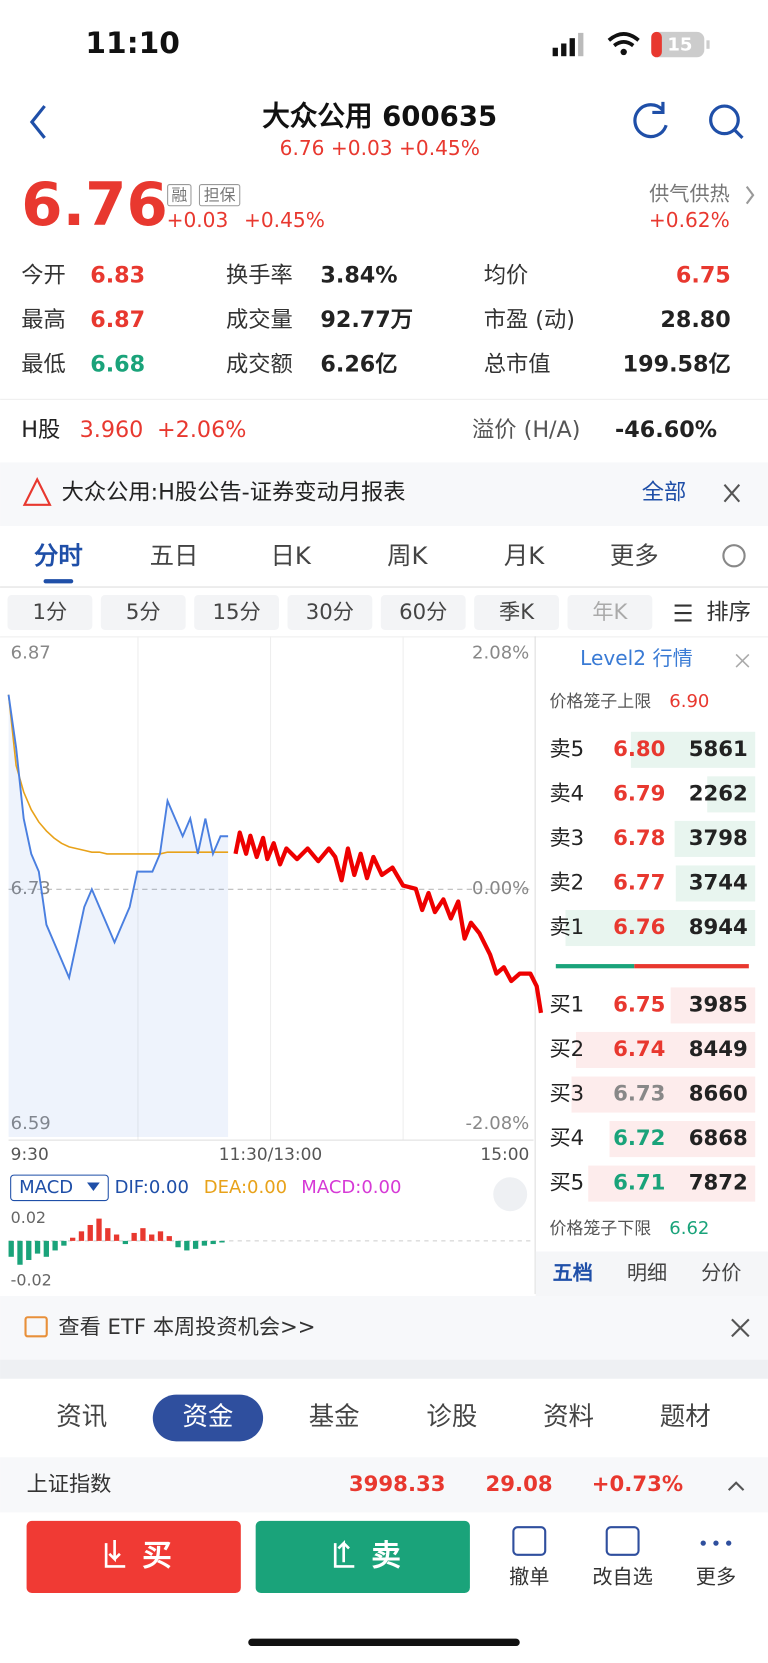 This screenshot has width=768, height=1663. What do you see at coordinates (622, 1577) in the screenshot?
I see `action-label: 改自选` at bounding box center [622, 1577].